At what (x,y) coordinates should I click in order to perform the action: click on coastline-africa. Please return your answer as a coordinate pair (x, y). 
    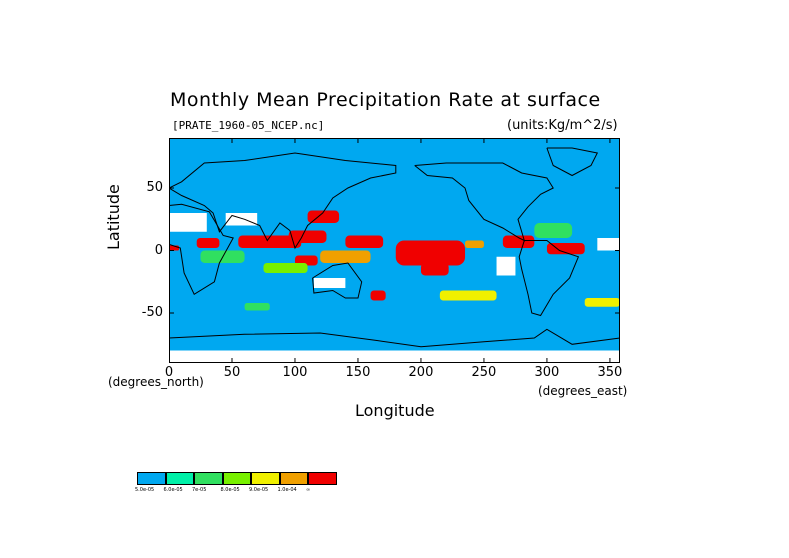
    Looking at the image, I should click on (201, 249).